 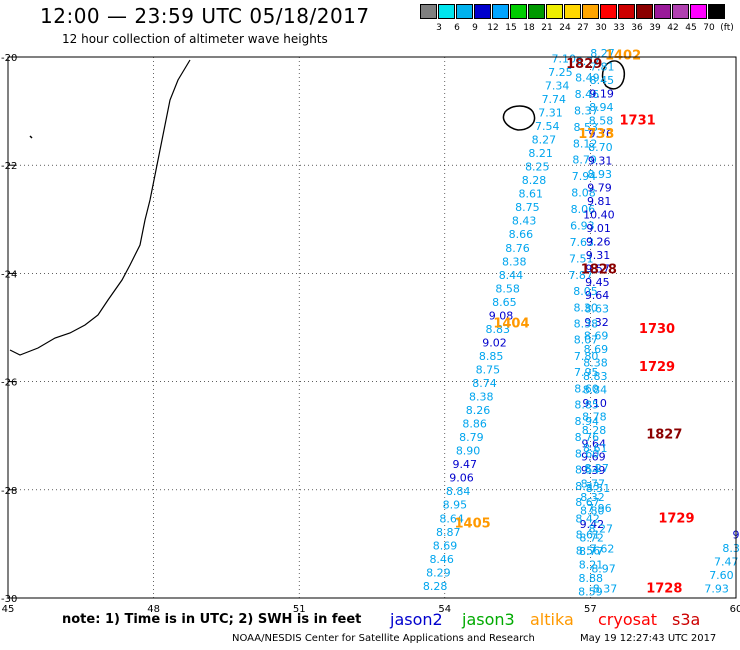 I want to click on swh-value: 9.45, so click(x=597, y=282).